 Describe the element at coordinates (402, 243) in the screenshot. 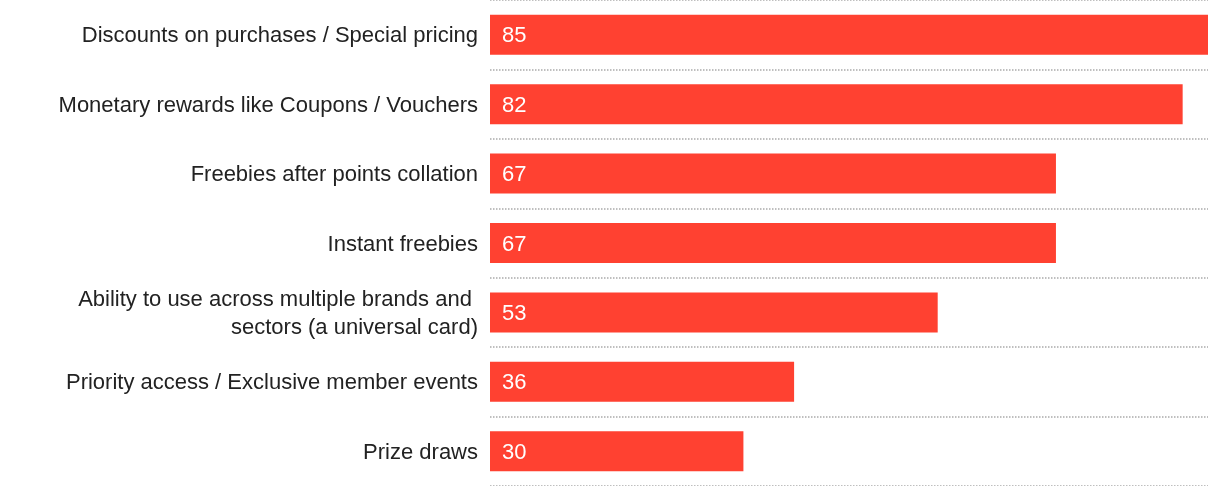

I see `y-tick-label: Instant freebies` at that location.